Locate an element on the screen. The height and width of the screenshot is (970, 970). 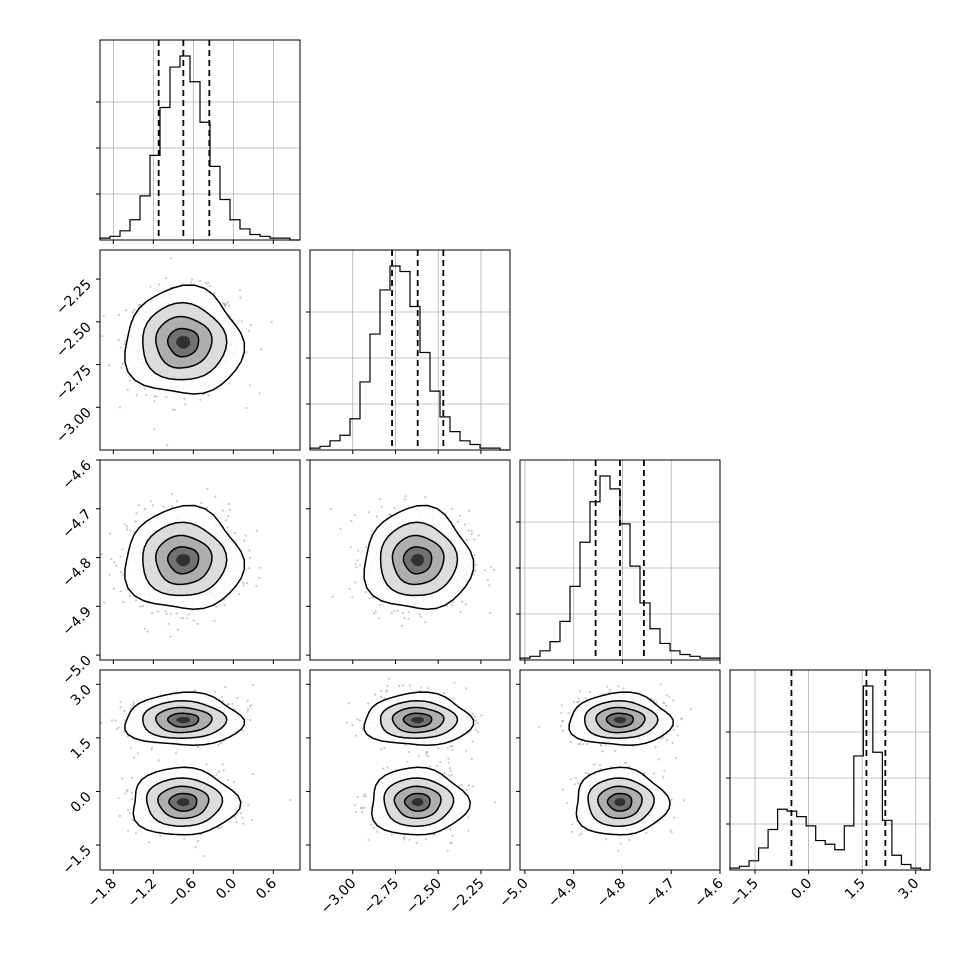
panel-frame is located at coordinates (200, 770).